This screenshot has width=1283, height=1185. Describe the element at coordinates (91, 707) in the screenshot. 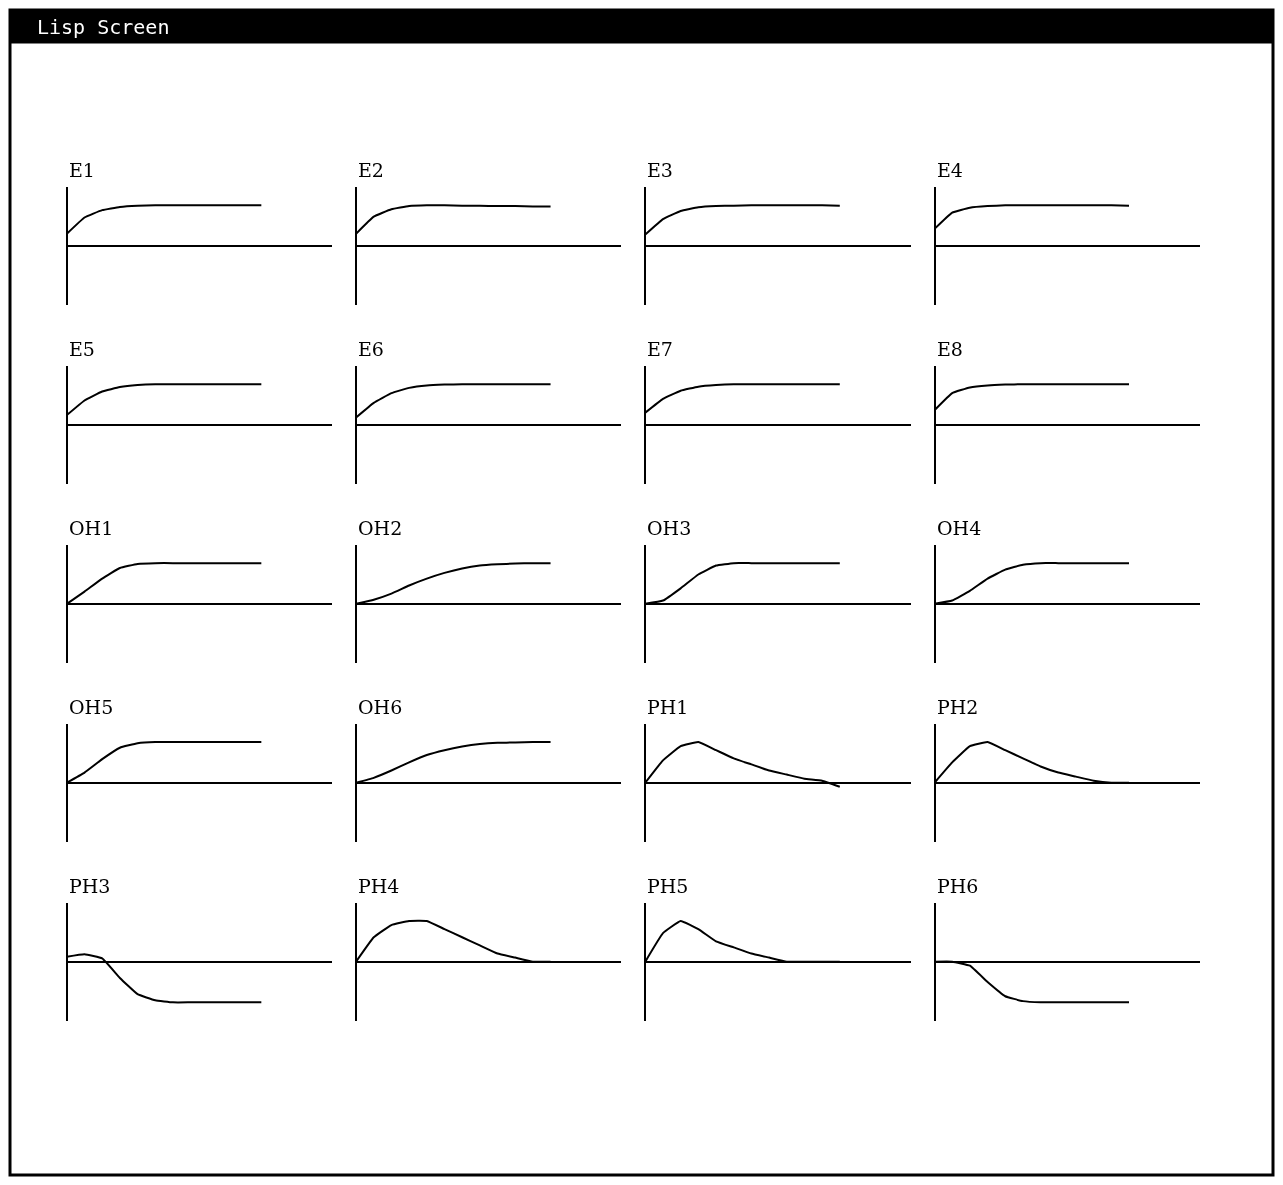

I see `chart-title: OH5` at that location.